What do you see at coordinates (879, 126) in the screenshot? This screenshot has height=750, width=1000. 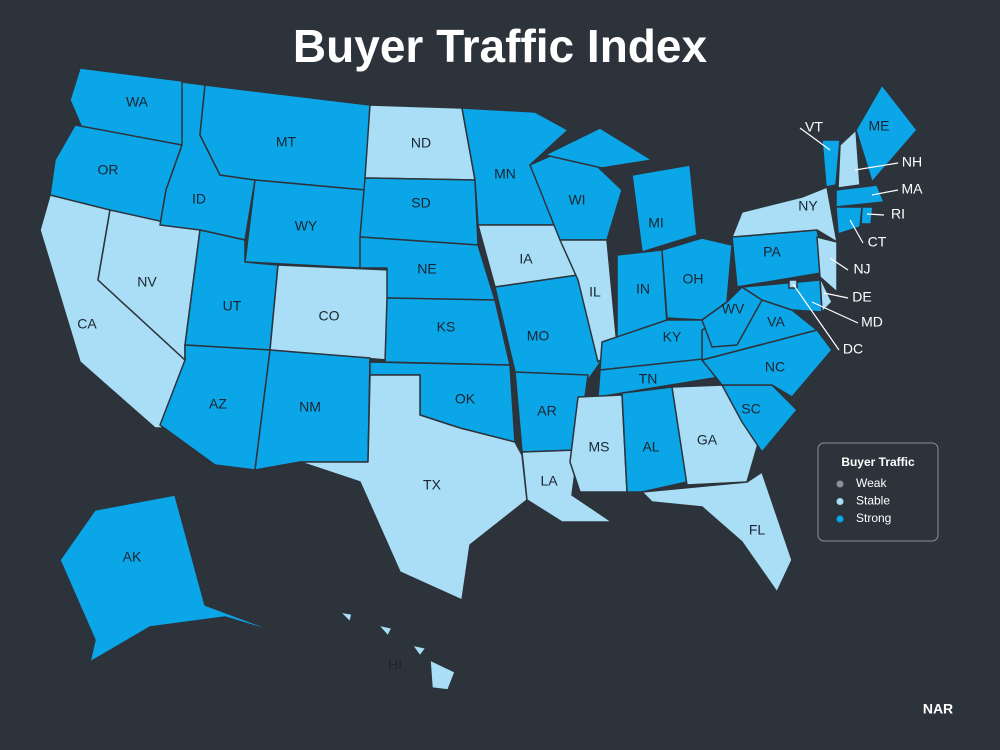 I see `state-label: ME` at bounding box center [879, 126].